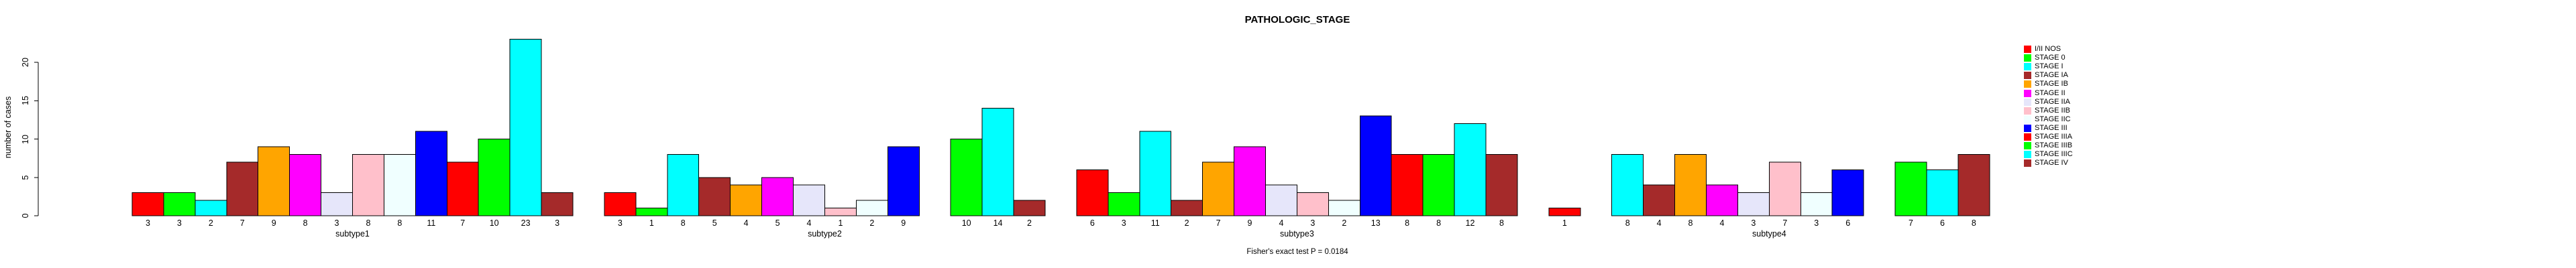 This screenshot has width=2576, height=268. I want to click on bar-subtype1-STAGE IA, so click(242, 188).